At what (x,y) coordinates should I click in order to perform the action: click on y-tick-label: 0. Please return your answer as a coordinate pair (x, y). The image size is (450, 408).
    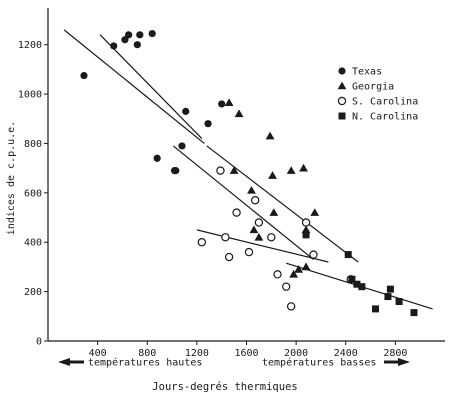
    Looking at the image, I should click on (39, 342).